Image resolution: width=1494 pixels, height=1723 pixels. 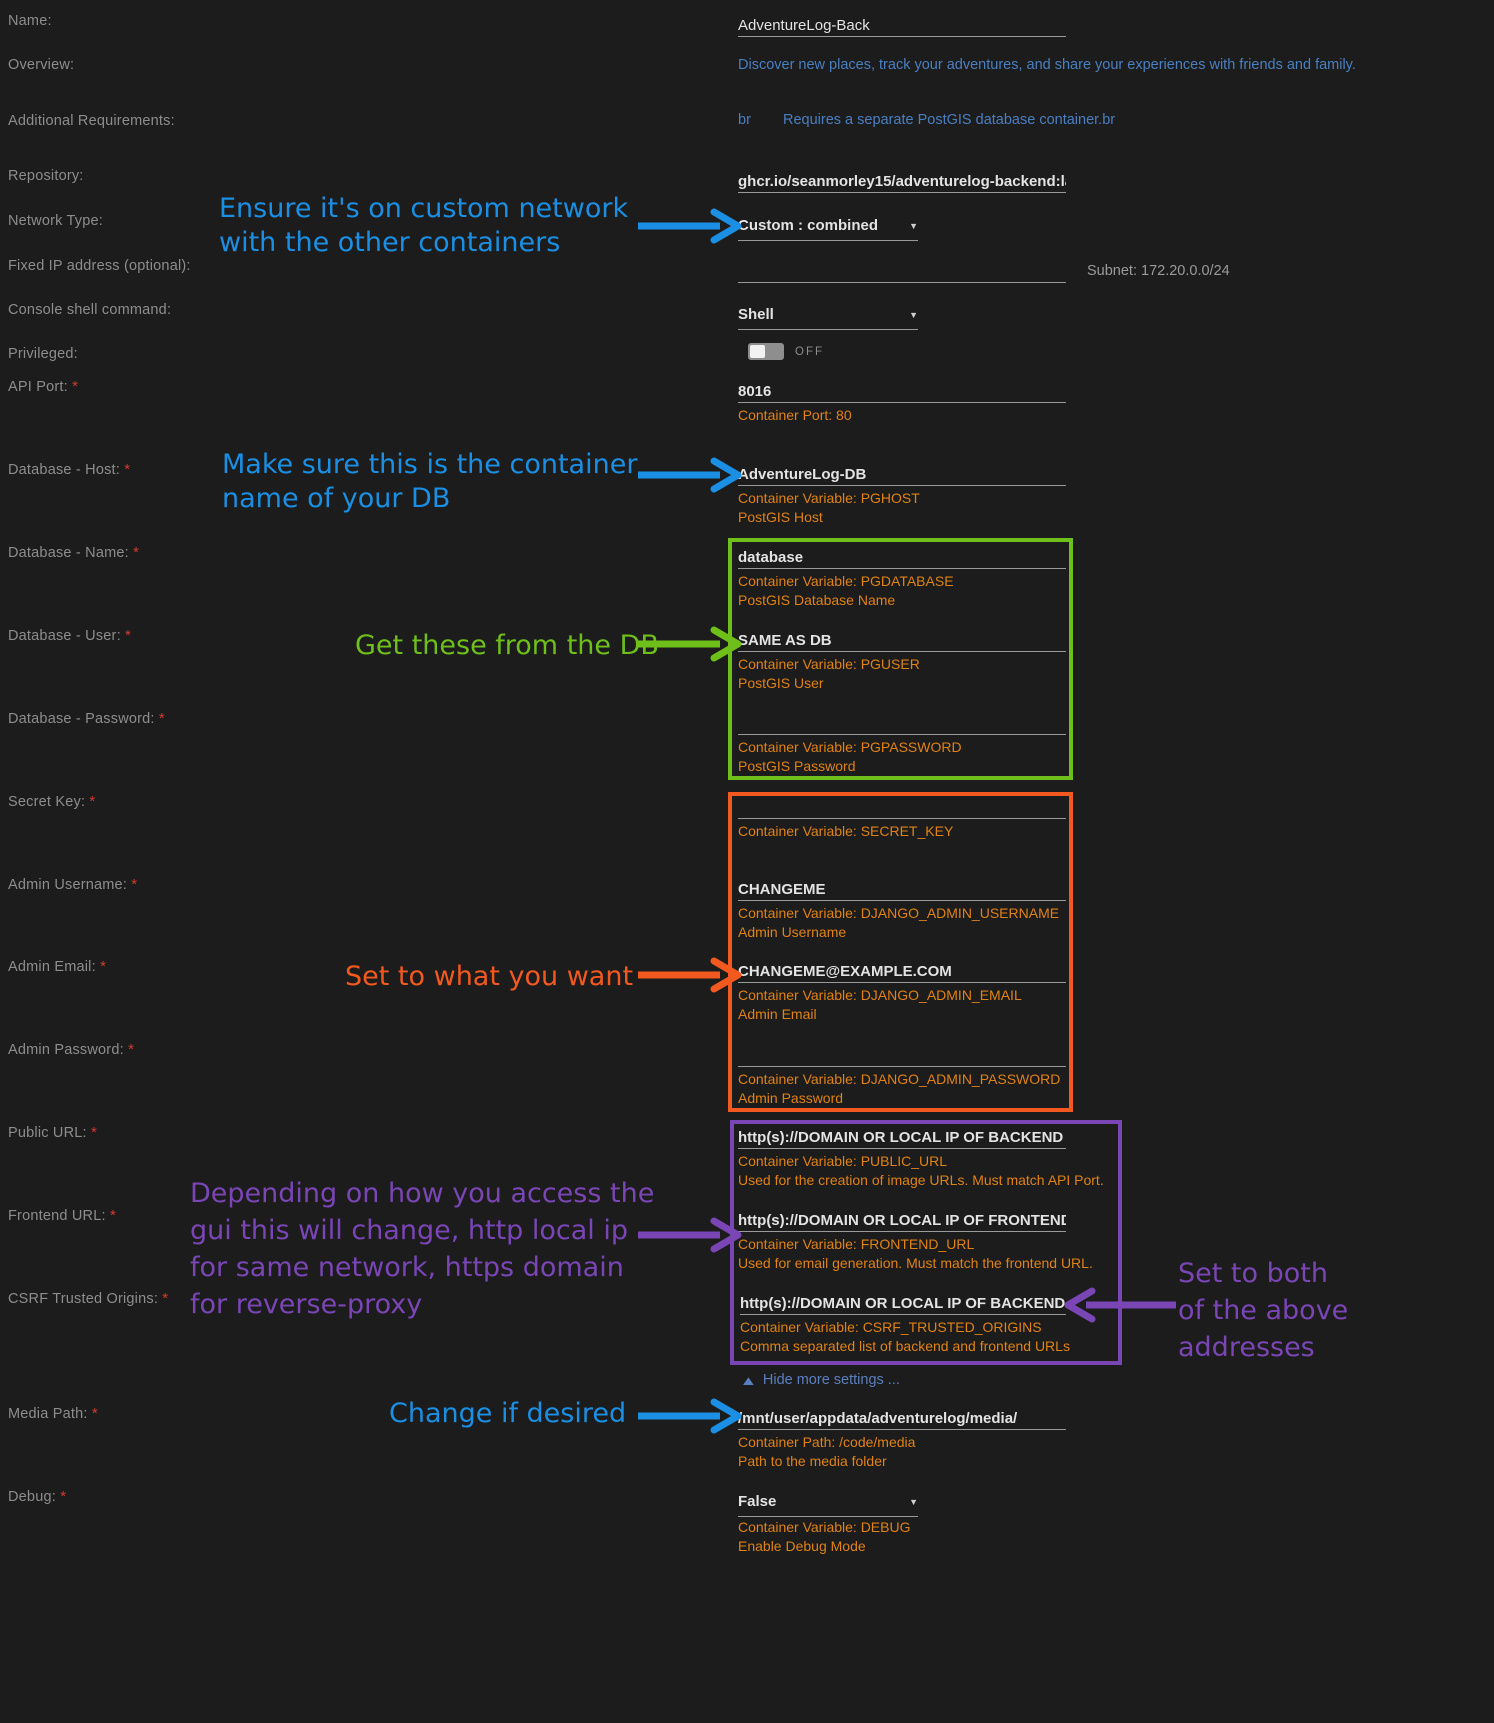 I want to click on fixed-ip-input, so click(x=902, y=272).